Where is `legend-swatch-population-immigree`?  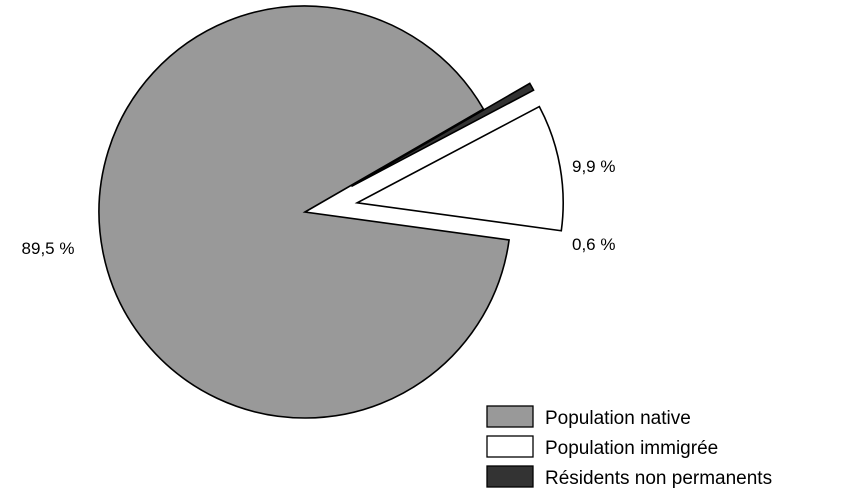
legend-swatch-population-immigree is located at coordinates (510, 446).